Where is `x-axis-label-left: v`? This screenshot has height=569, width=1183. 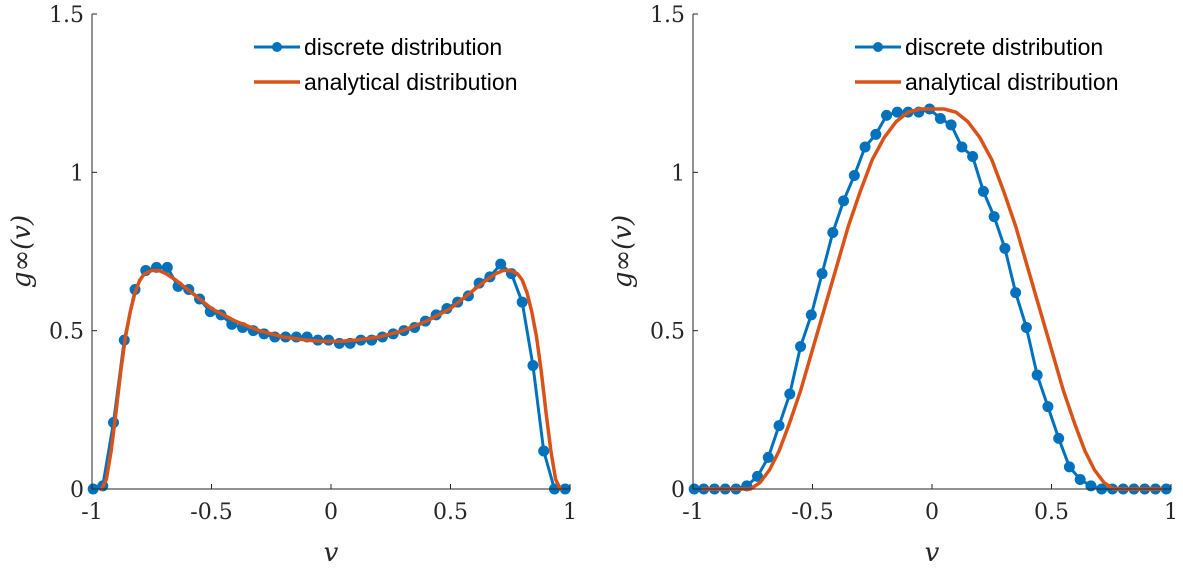
x-axis-label-left: v is located at coordinates (331, 553).